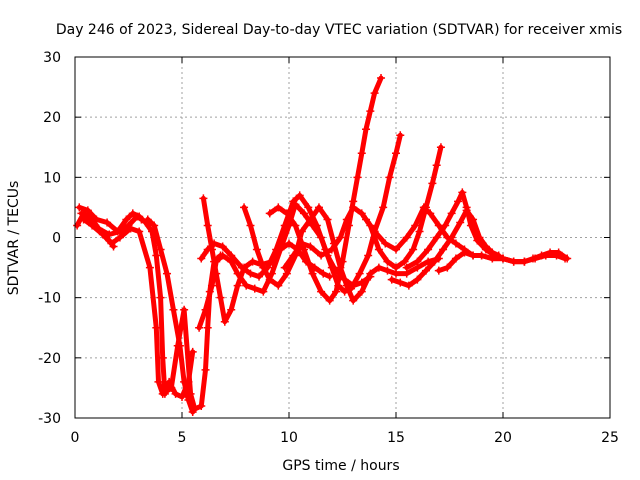 This screenshot has width=640, height=480. What do you see at coordinates (52, 178) in the screenshot?
I see `y-tick-label: 10` at bounding box center [52, 178].